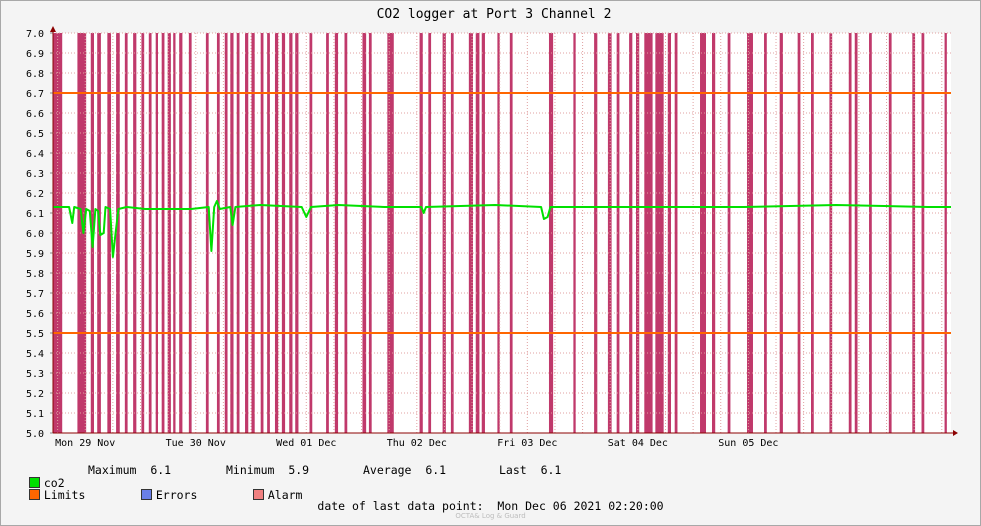 This screenshot has width=981, height=526. Describe the element at coordinates (34, 482) in the screenshot. I see `co2-swatch` at that location.